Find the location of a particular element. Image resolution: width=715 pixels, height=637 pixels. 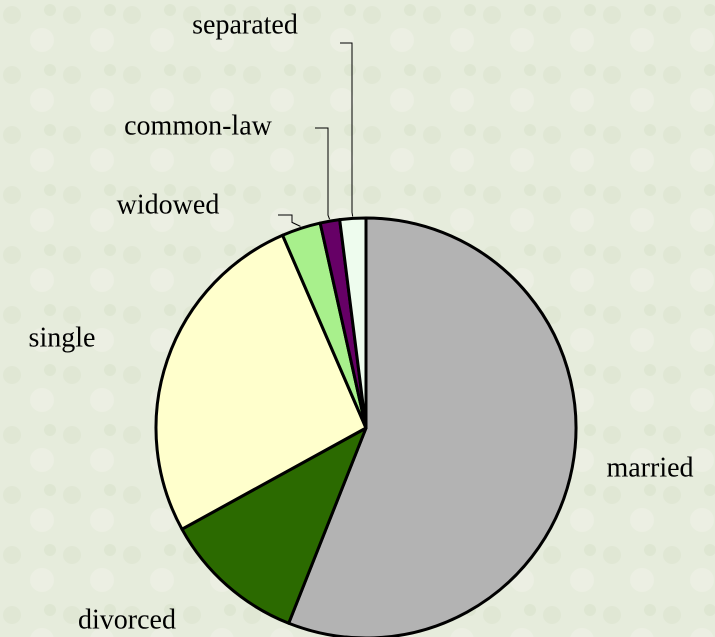

slice-label: divorced is located at coordinates (127, 619).